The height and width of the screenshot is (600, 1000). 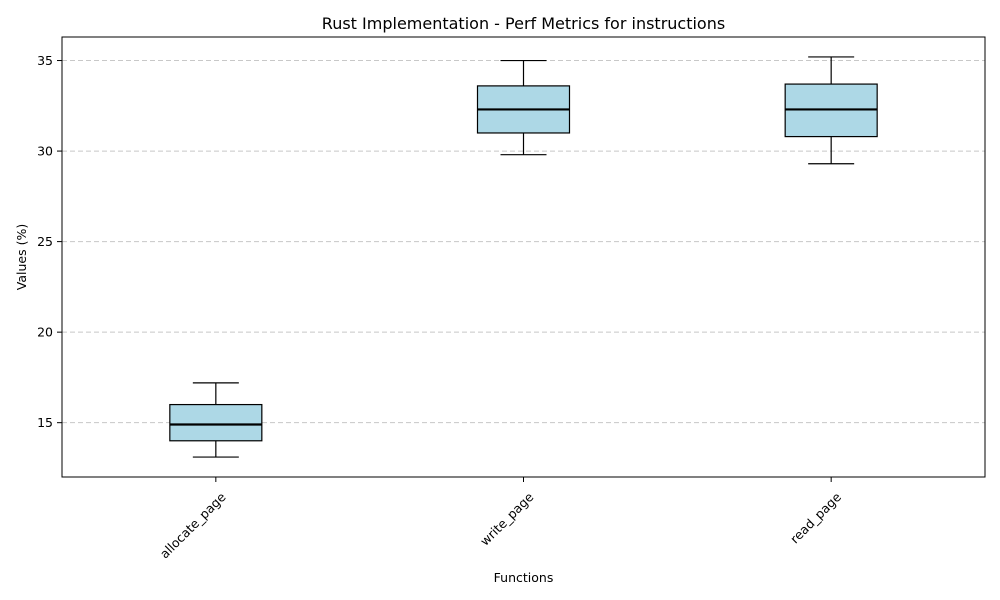 I want to click on box-read_page, so click(x=831, y=110).